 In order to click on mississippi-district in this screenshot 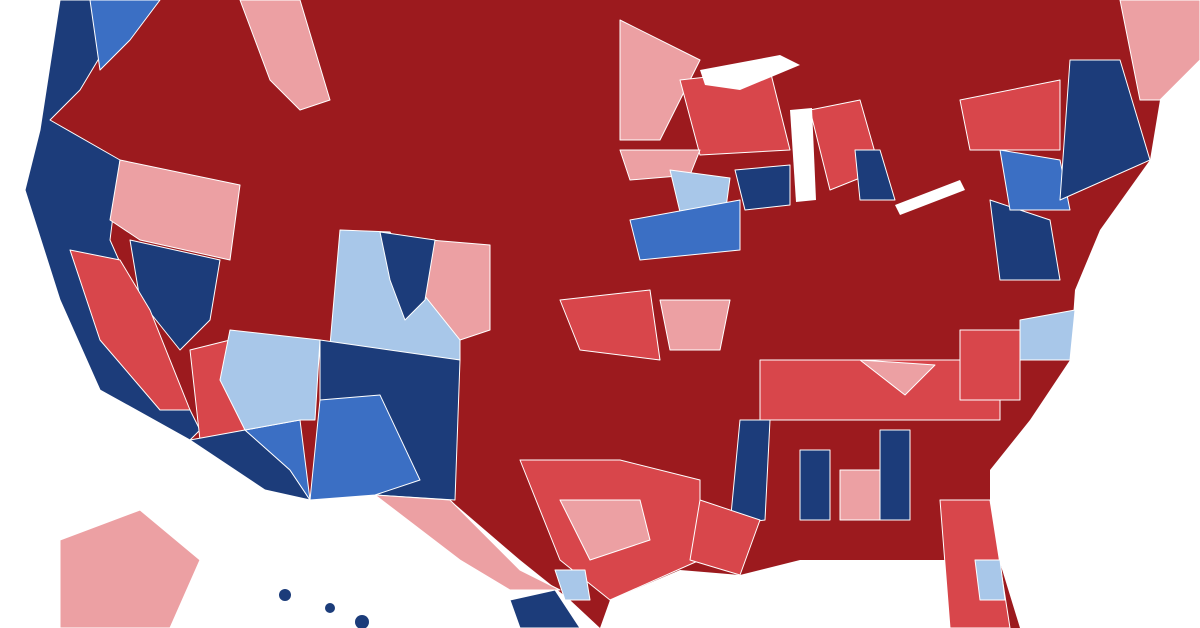, I will do `click(750, 472)`.